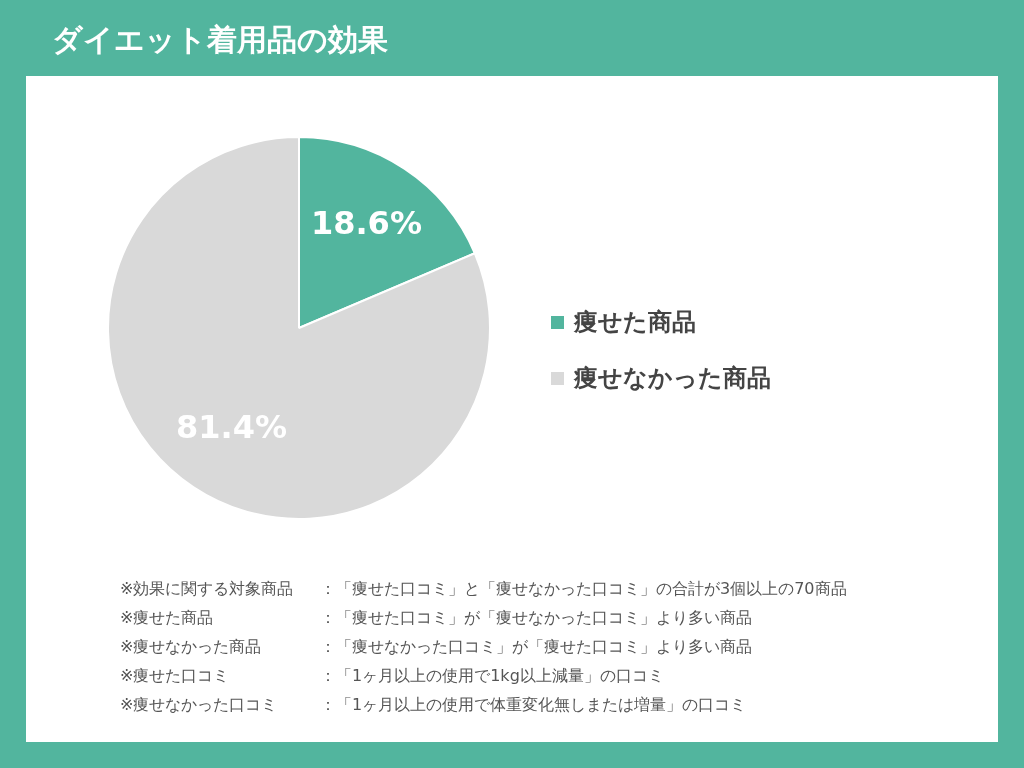 The width and height of the screenshot is (1024, 768). Describe the element at coordinates (436, 646) in the screenshot. I see `text: ※痩せなかった商品：「痩せなかった口コミ」が「痩せた口コミ」より多い商品` at that location.